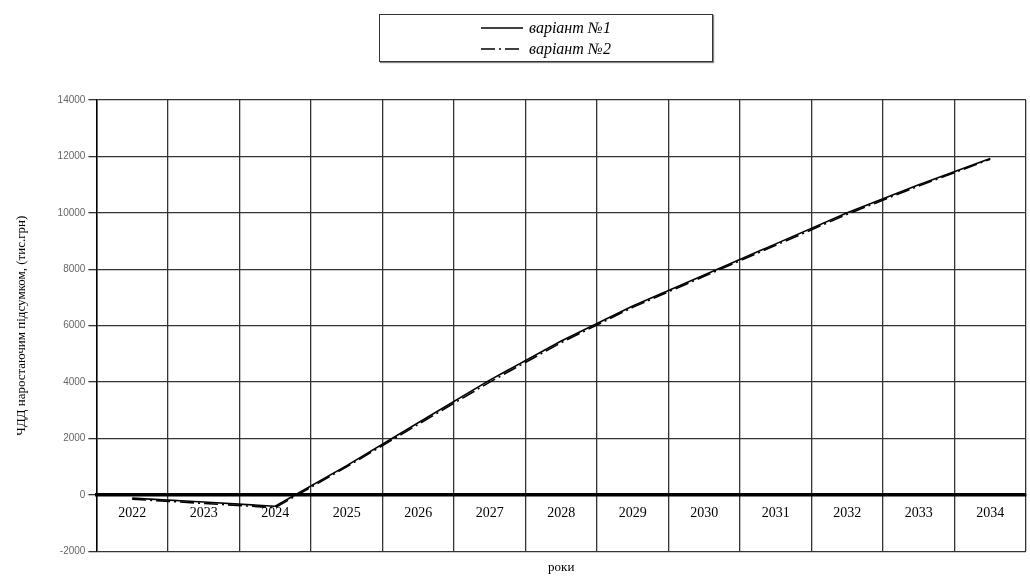  I want to click on y-tick-label: 12000, so click(71, 156).